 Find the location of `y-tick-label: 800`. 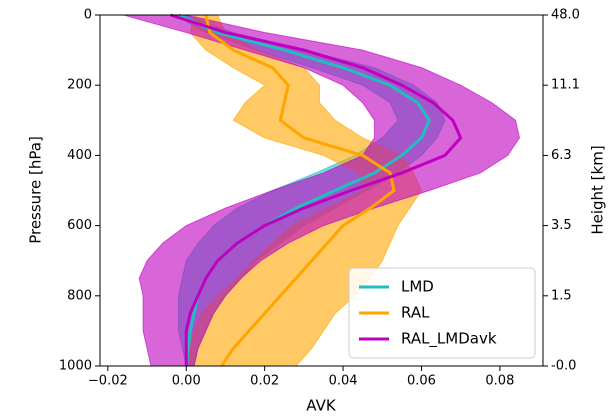

y-tick-label: 800 is located at coordinates (79, 295).